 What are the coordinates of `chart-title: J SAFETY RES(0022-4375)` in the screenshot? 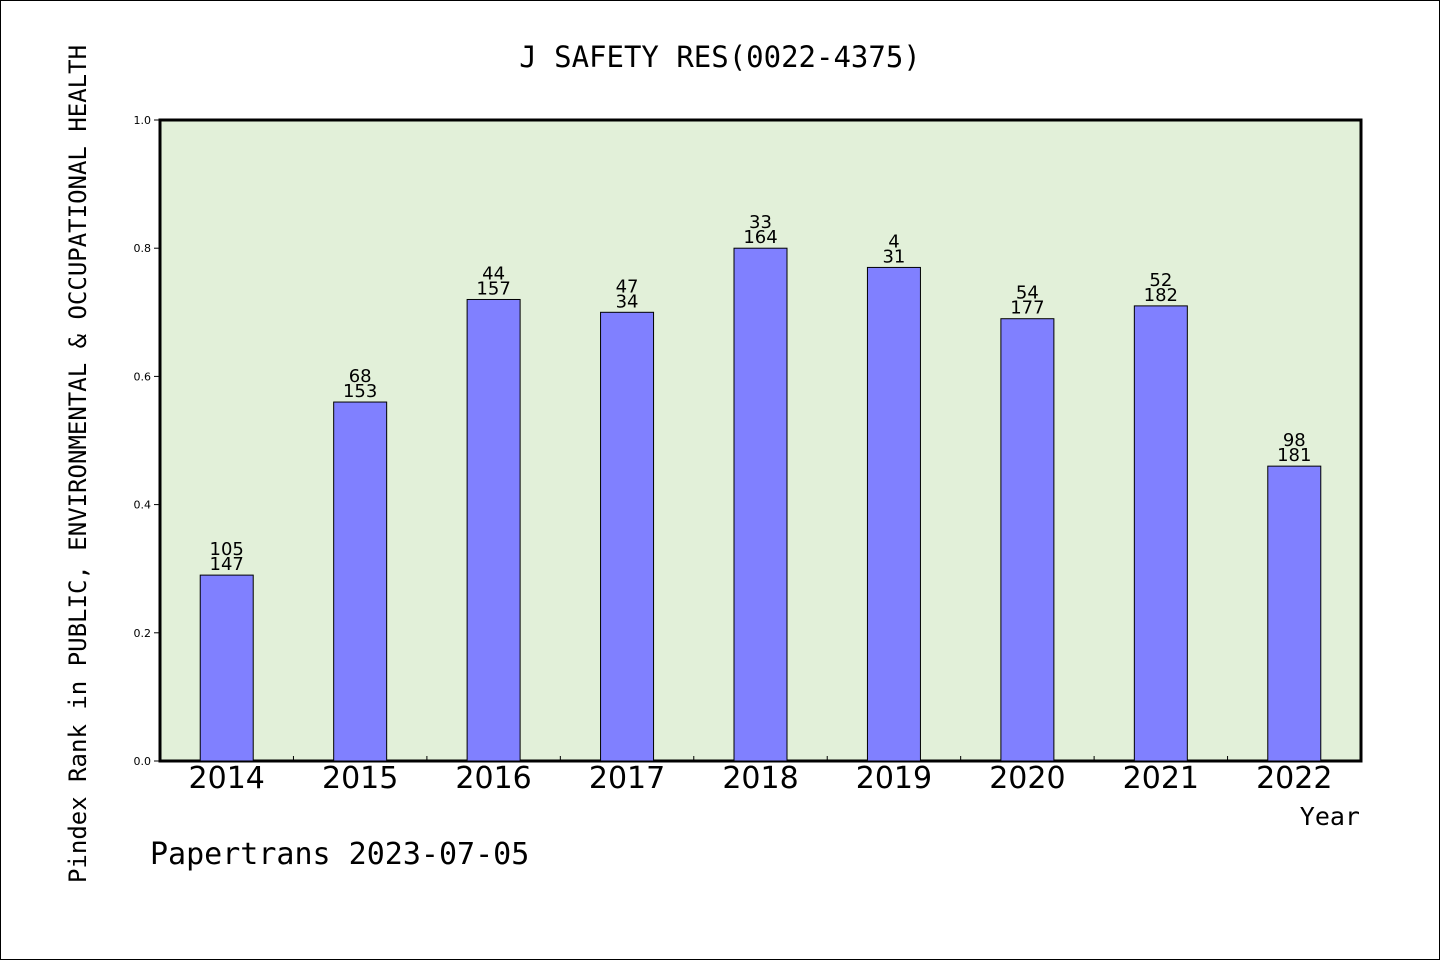 It's located at (720, 57).